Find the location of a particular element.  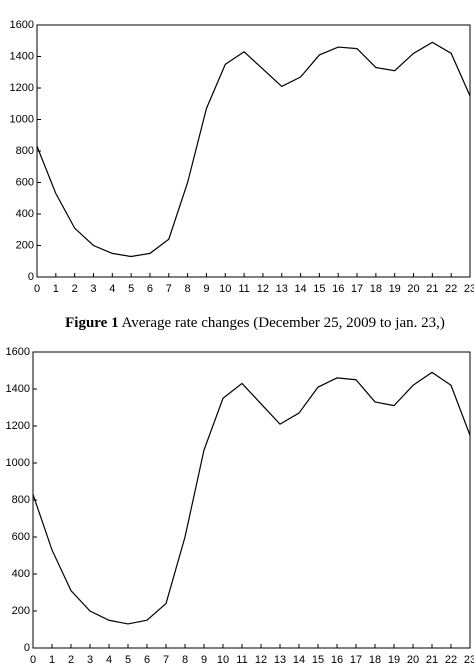

caption-label: Figure 1 is located at coordinates (92, 323).